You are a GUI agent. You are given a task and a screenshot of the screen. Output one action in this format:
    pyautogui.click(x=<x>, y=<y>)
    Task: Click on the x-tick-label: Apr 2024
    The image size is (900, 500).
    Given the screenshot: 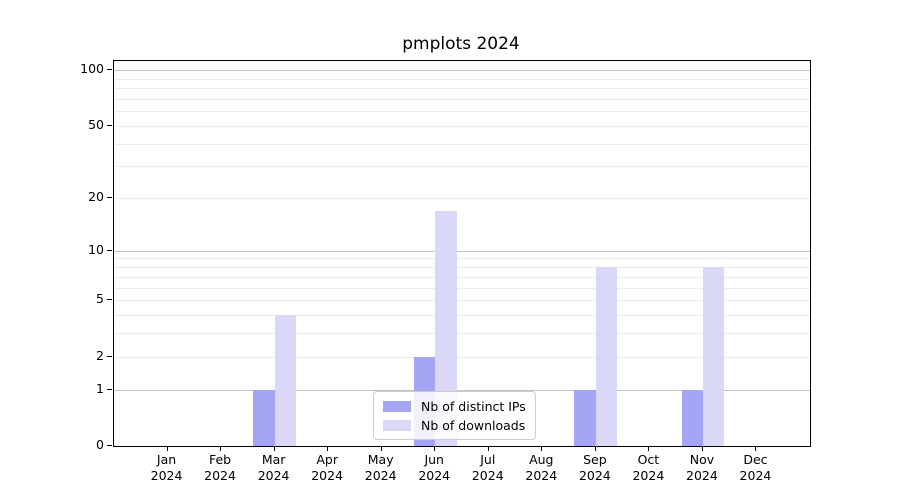 What is the action you would take?
    pyautogui.click(x=327, y=467)
    